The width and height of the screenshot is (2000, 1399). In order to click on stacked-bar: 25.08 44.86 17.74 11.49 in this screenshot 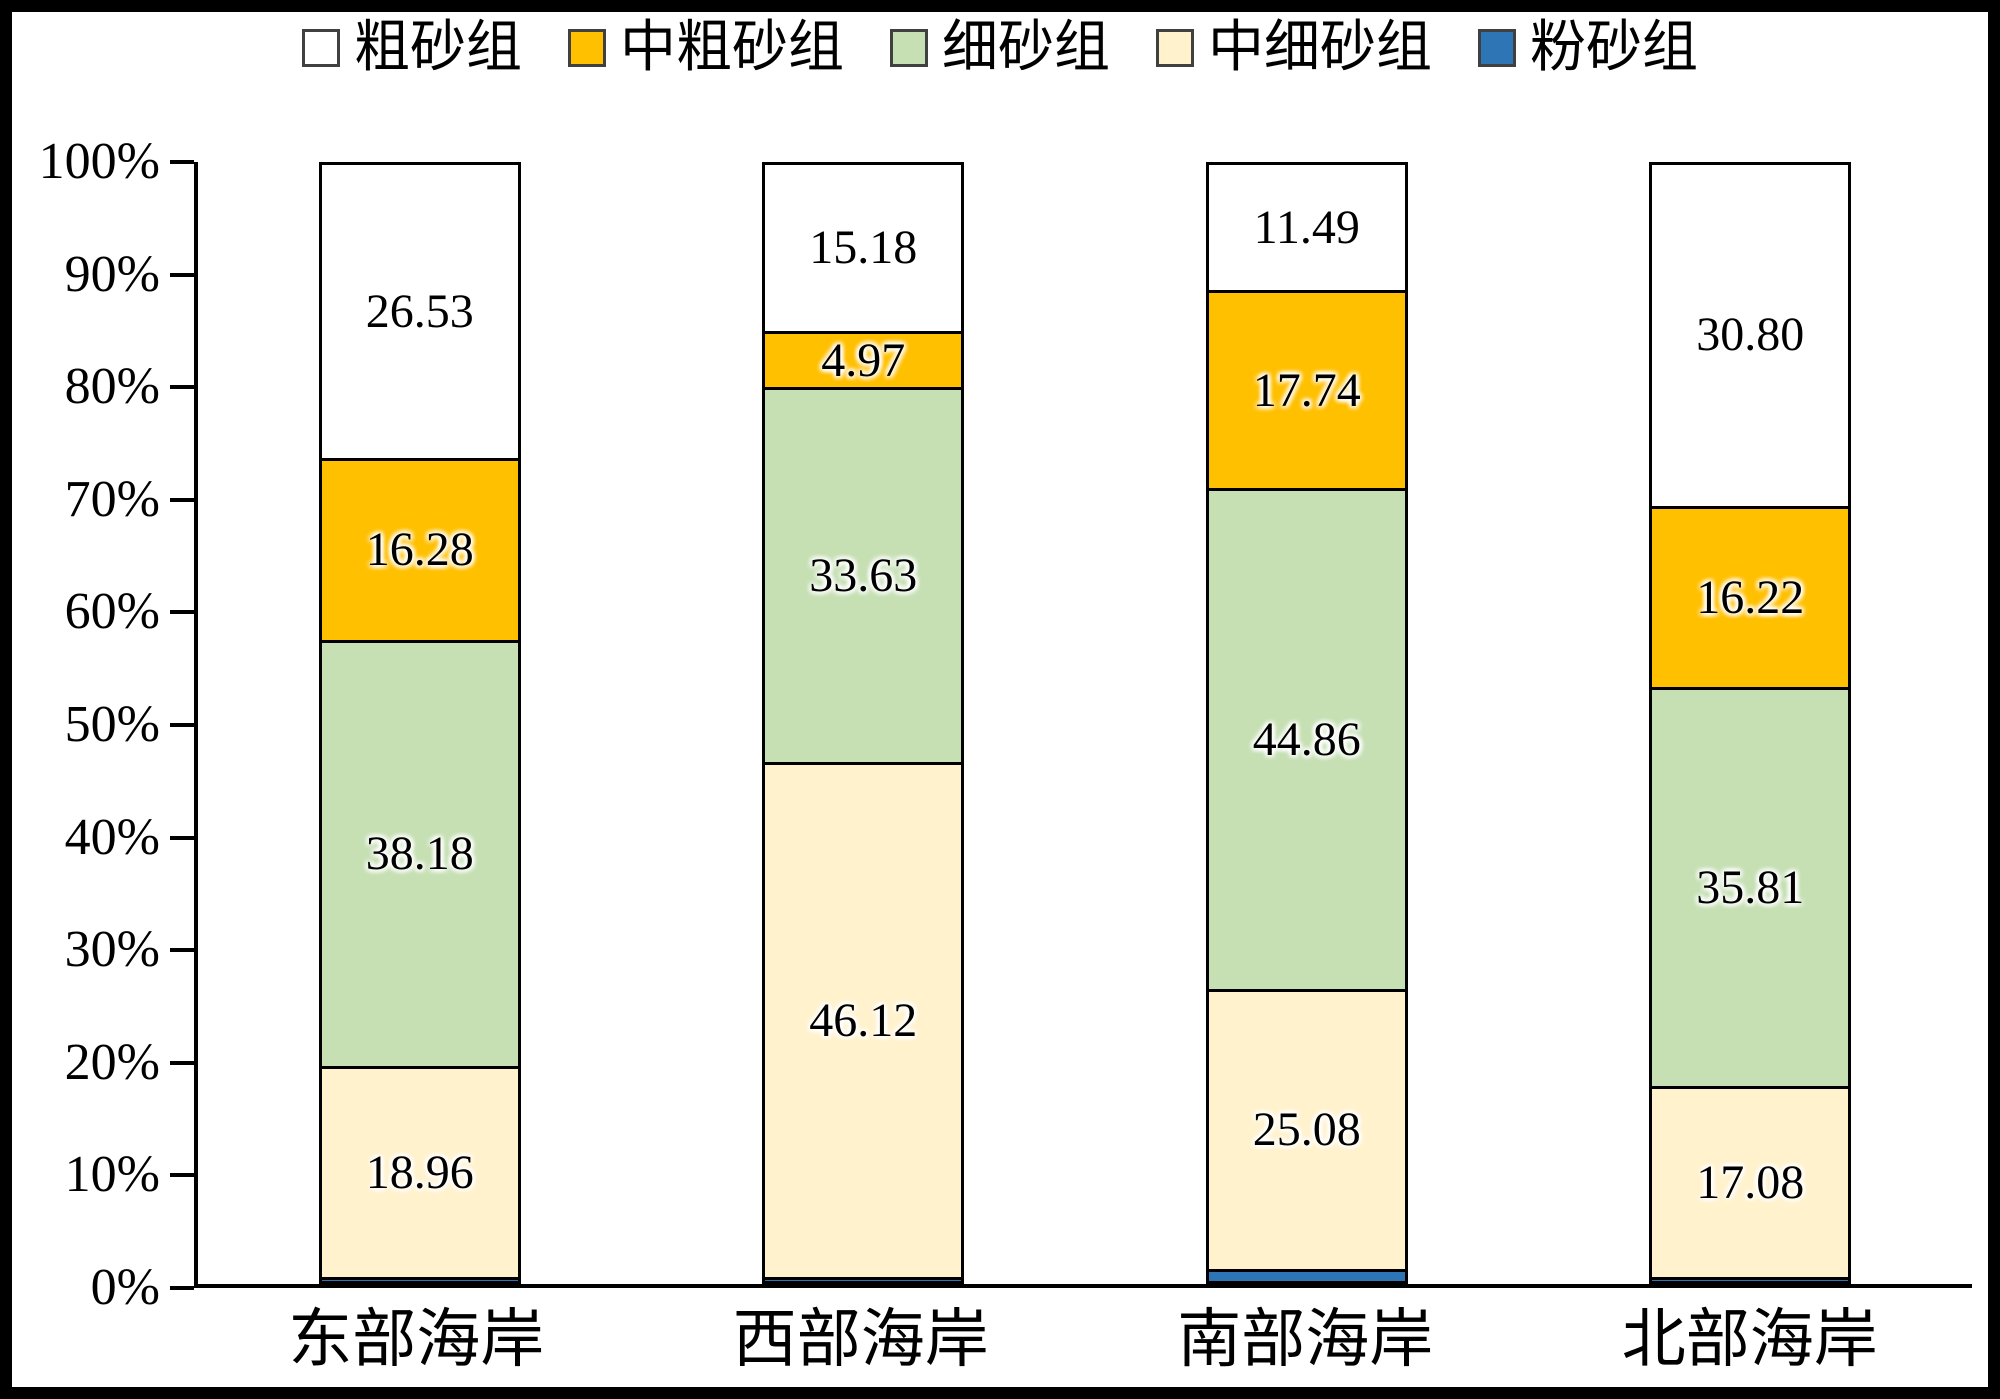, I will do `click(1306, 723)`.